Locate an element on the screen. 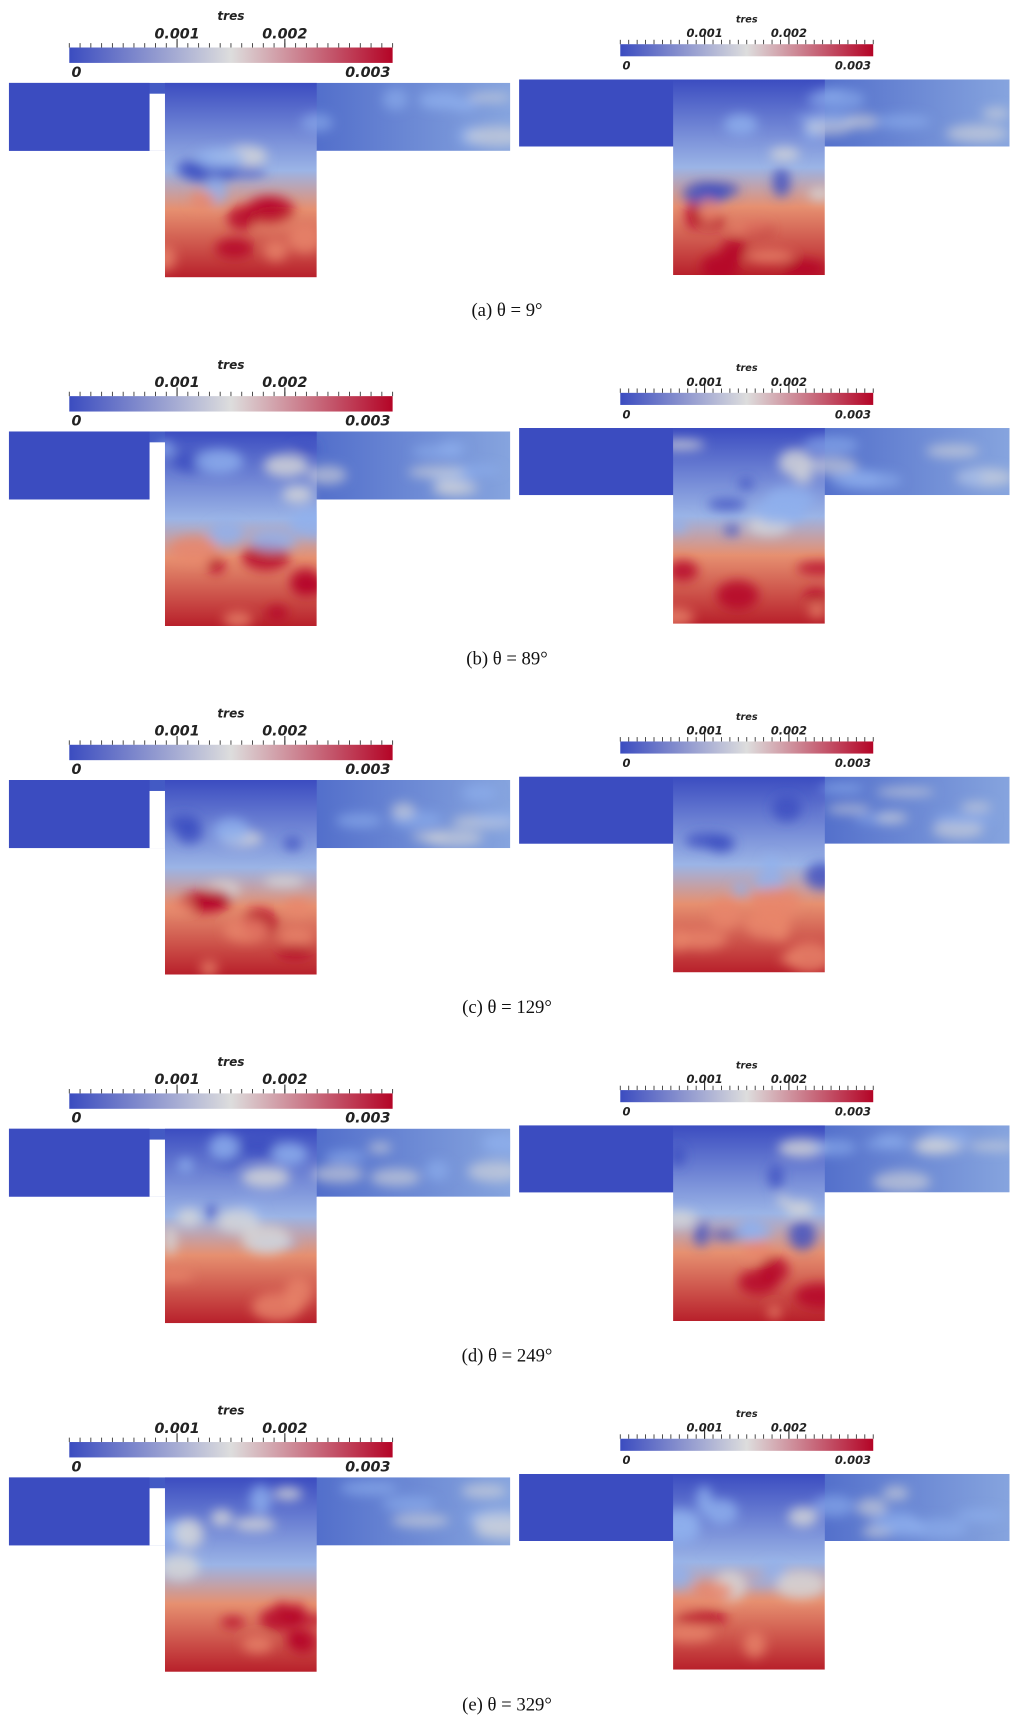 This screenshot has width=1014, height=1726. step is located at coordinates (157, 1522).